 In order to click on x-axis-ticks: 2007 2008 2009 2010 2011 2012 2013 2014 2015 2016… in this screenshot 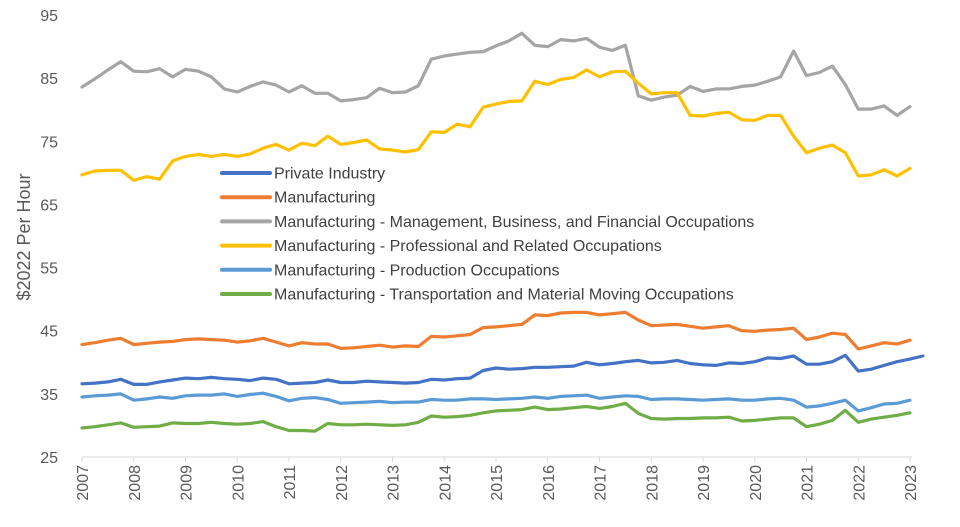, I will do `click(497, 479)`.